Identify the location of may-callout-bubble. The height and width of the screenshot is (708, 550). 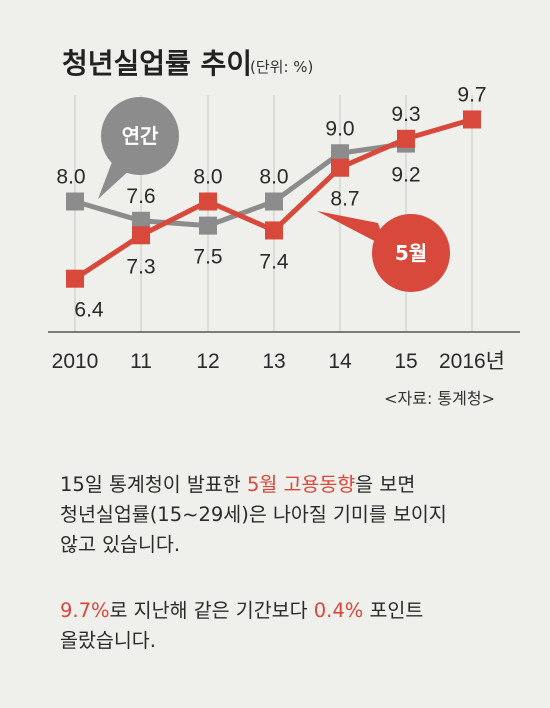
(411, 253).